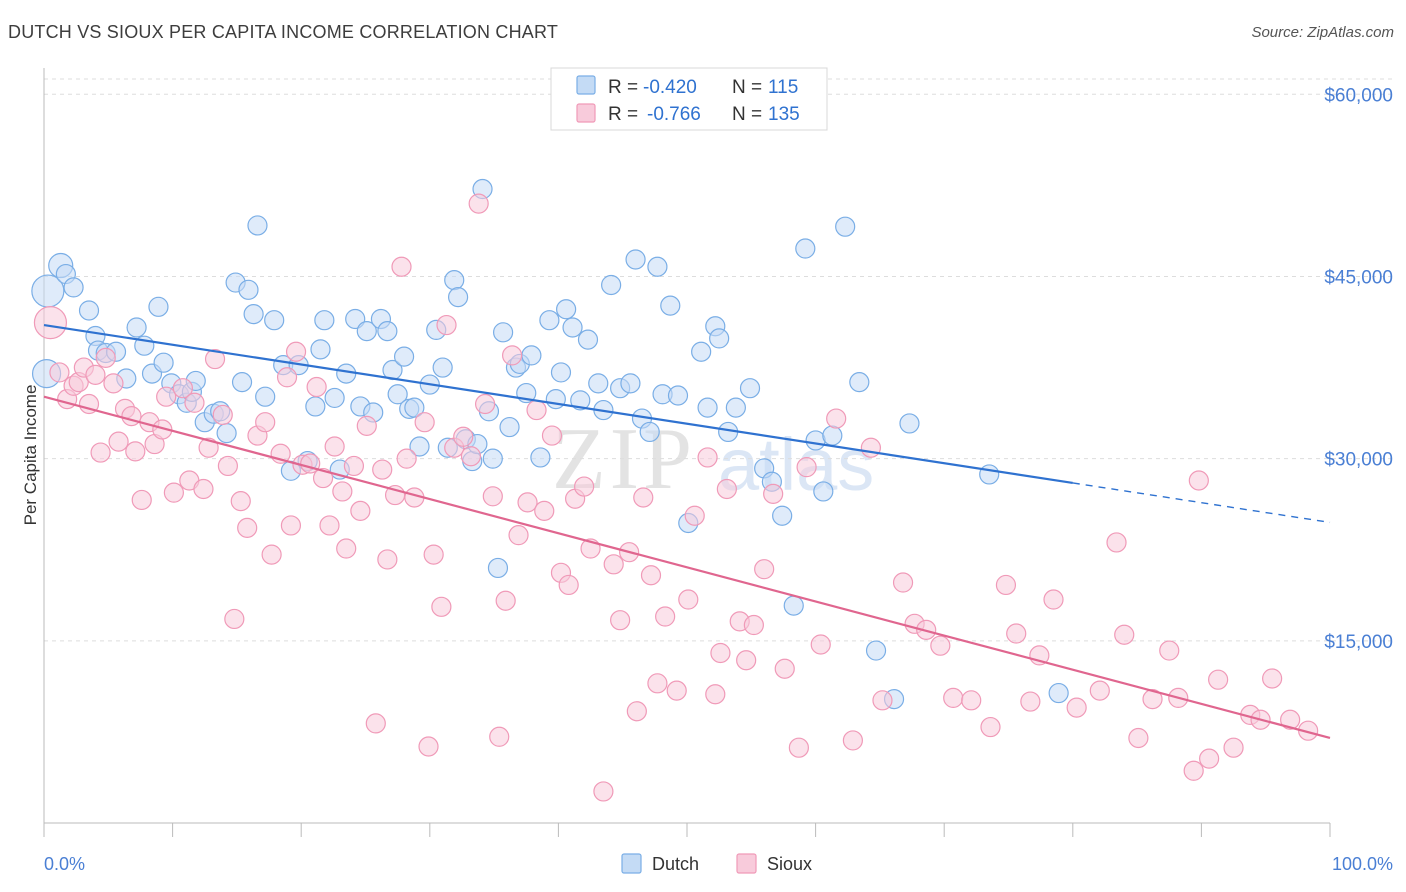 The width and height of the screenshot is (1406, 892). What do you see at coordinates (631, 863) in the screenshot?
I see `bottom-legend-swatch-dutch` at bounding box center [631, 863].